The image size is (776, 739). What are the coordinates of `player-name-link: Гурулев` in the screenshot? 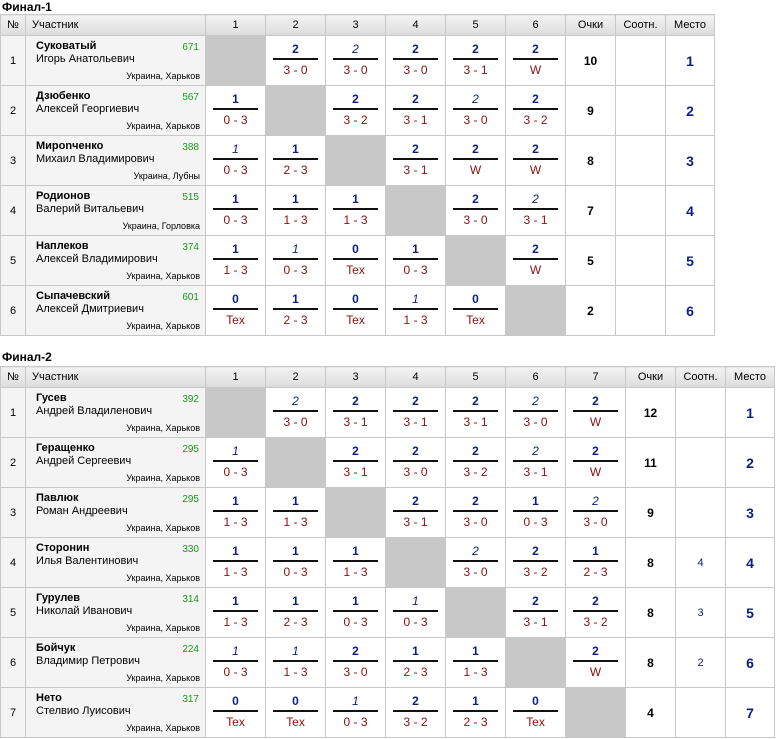 It's located at (58, 598).